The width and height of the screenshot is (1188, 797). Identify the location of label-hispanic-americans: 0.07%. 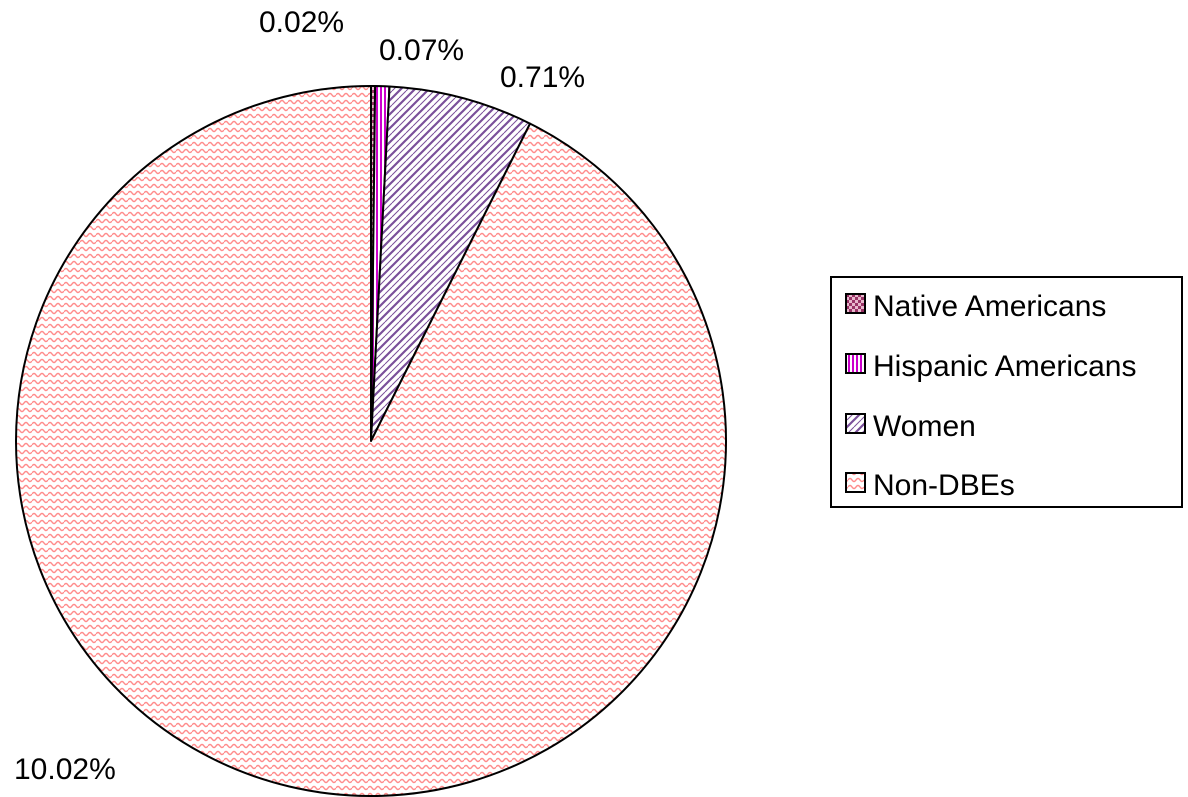
(421, 50).